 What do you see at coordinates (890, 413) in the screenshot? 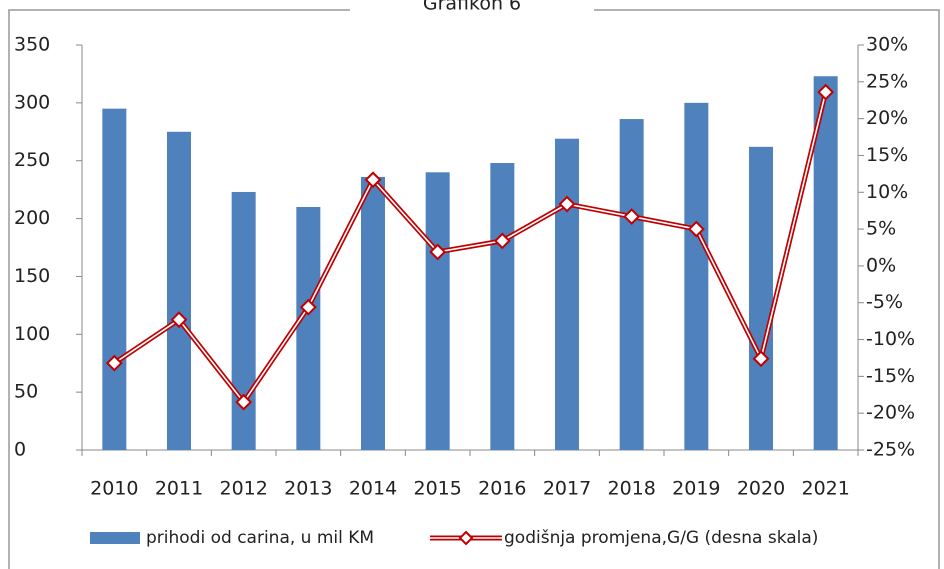
I see `y2-tick-label: -20%` at bounding box center [890, 413].